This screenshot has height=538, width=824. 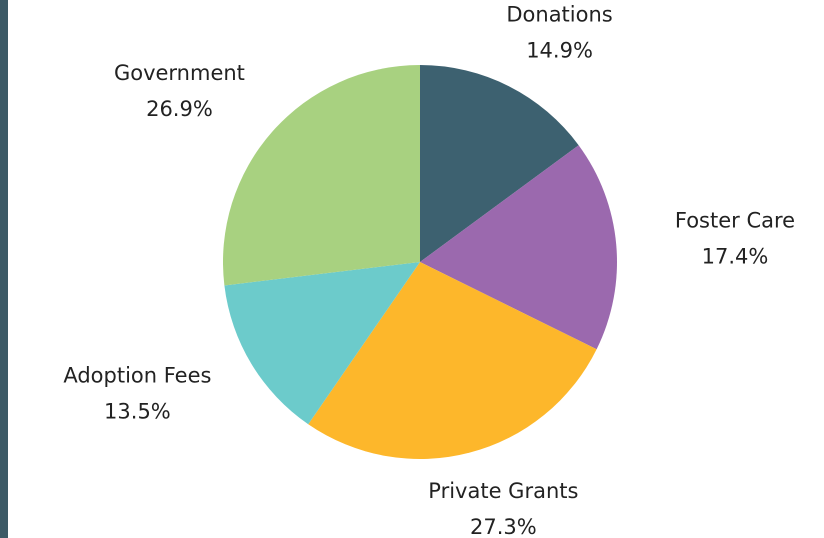 I want to click on slice-value: 14.9%, so click(x=559, y=50).